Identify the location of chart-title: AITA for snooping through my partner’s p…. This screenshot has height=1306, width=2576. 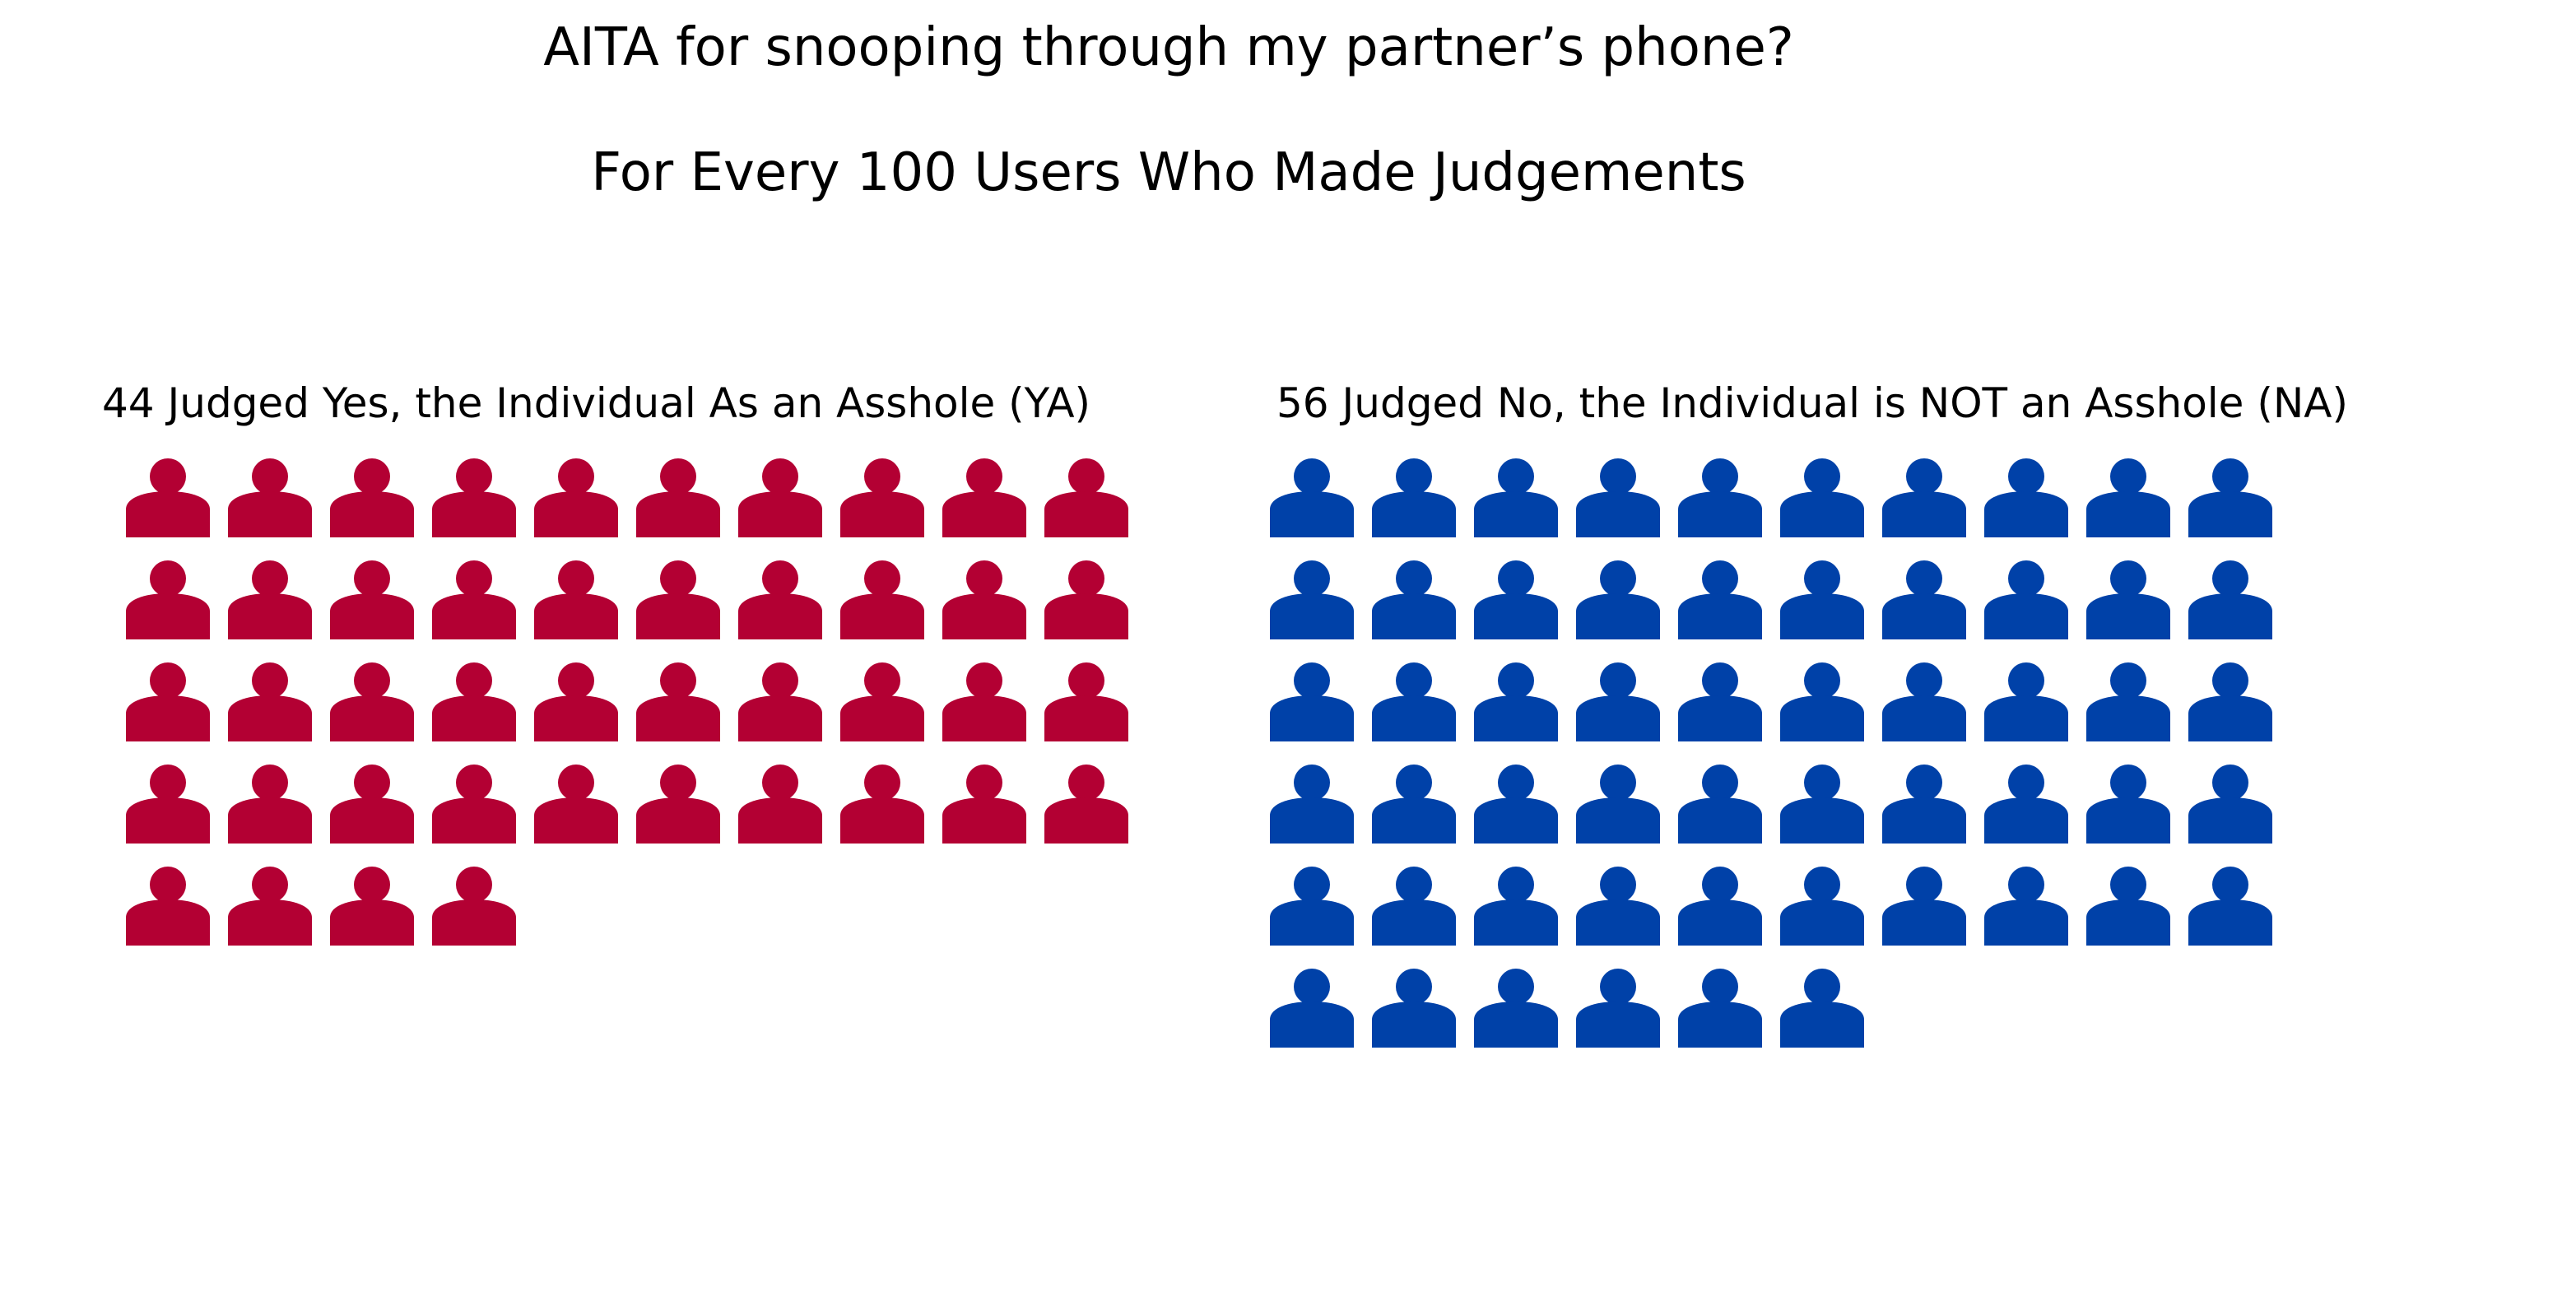
(1168, 47).